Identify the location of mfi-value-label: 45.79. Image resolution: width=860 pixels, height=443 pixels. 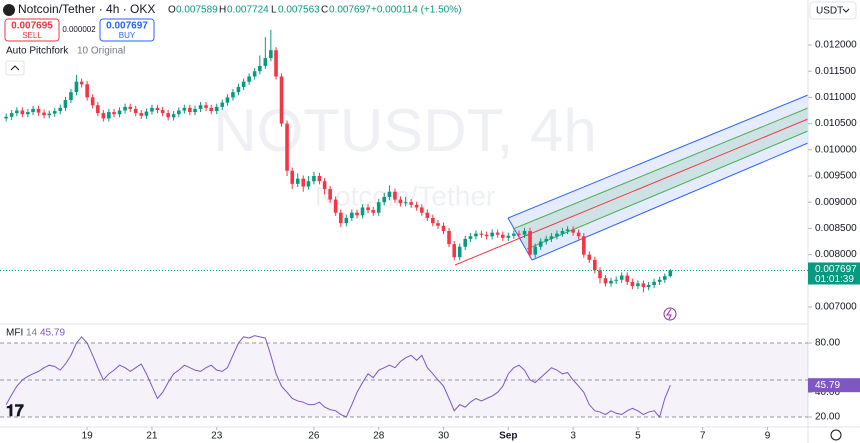
(827, 385).